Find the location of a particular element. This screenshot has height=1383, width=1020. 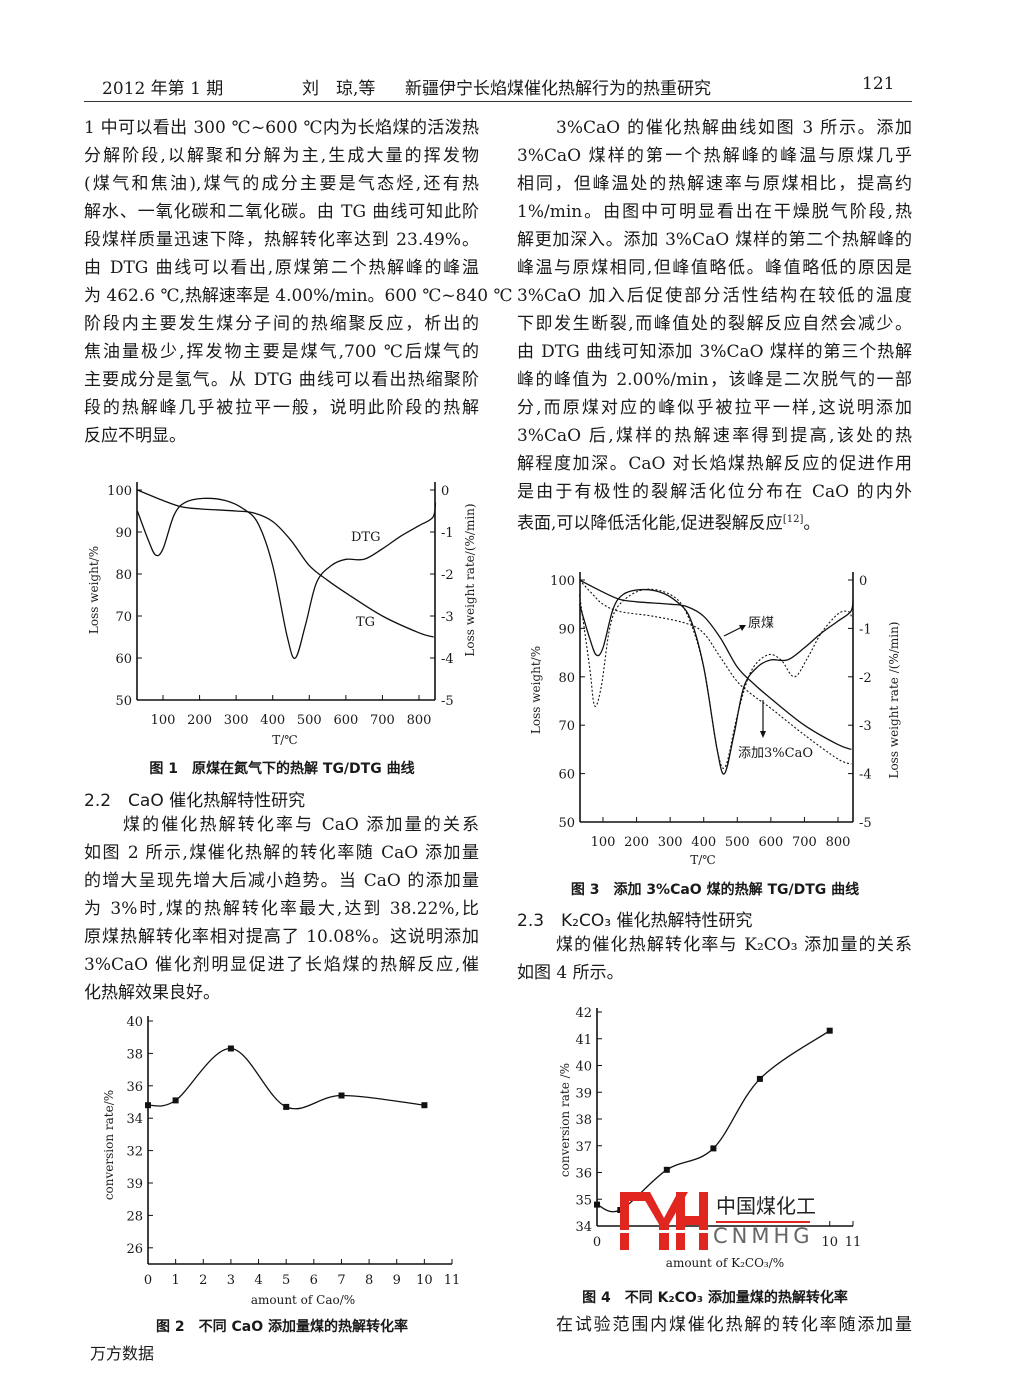

y-tick-label: 38 is located at coordinates (134, 1054).